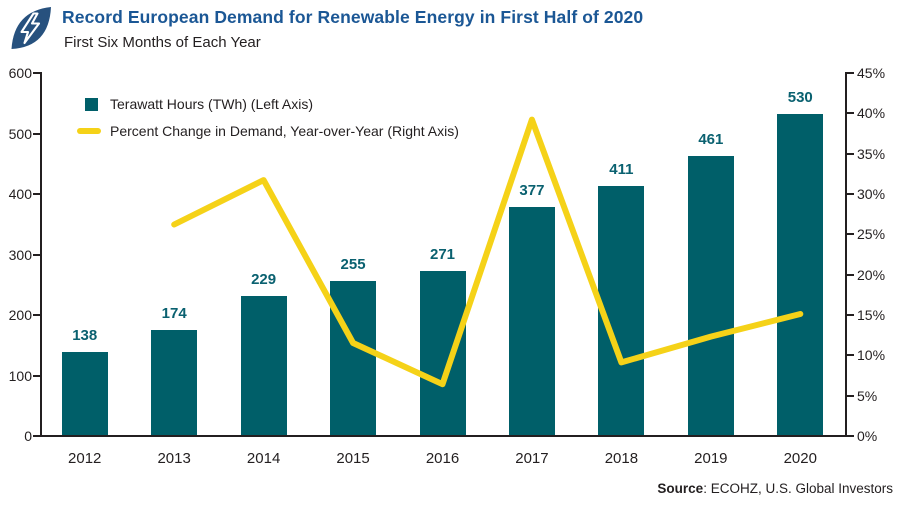  I want to click on right-axis-line, so click(846, 254).